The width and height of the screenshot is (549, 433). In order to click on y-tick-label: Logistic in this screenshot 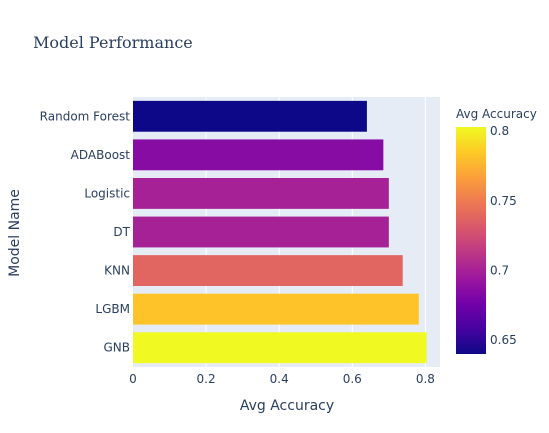, I will do `click(107, 193)`.